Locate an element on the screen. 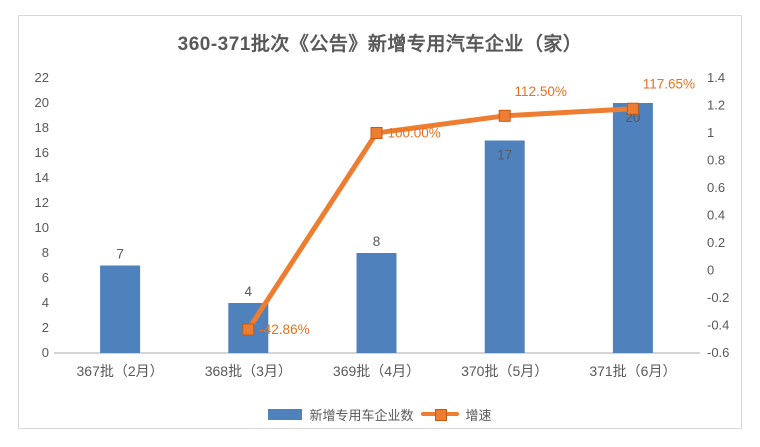 This screenshot has width=760, height=447. left-axis-tick-label: 14 is located at coordinates (42, 177).